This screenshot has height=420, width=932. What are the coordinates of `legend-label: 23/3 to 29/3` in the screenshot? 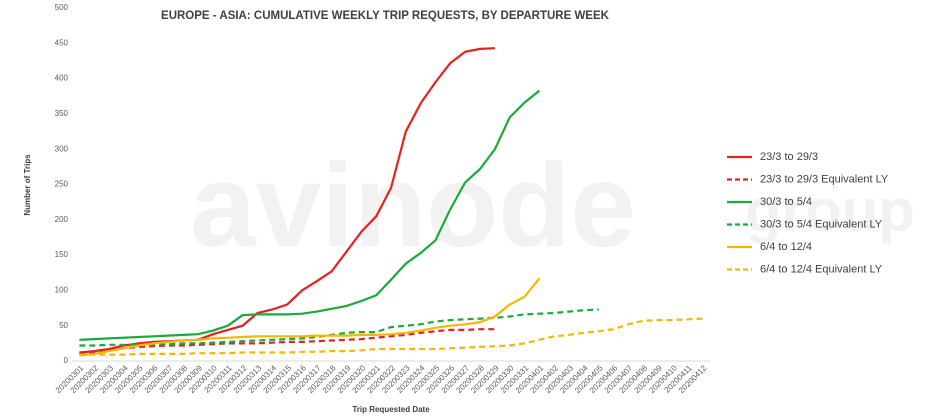 It's located at (789, 157).